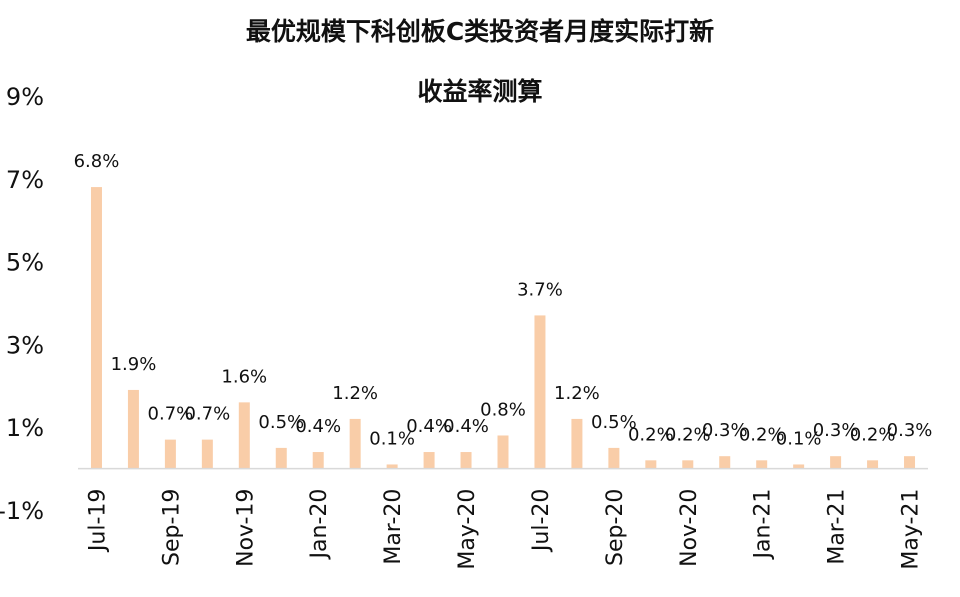 The width and height of the screenshot is (960, 597). Describe the element at coordinates (22, 511) in the screenshot. I see `y-tick-label: -1%` at that location.